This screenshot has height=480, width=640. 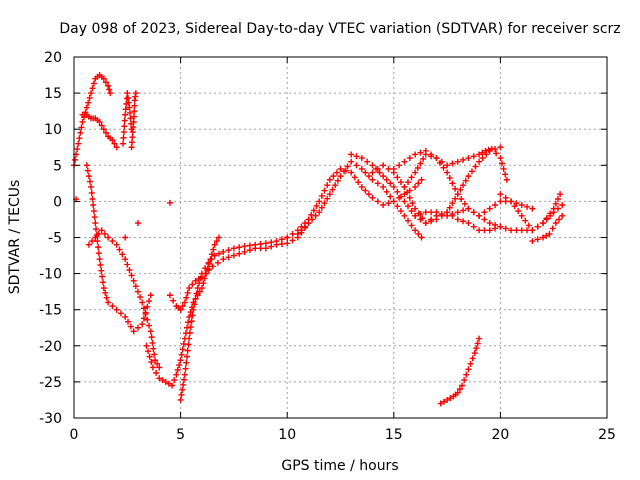 What do you see at coordinates (53, 58) in the screenshot?
I see `y-tick-label: 20` at bounding box center [53, 58].